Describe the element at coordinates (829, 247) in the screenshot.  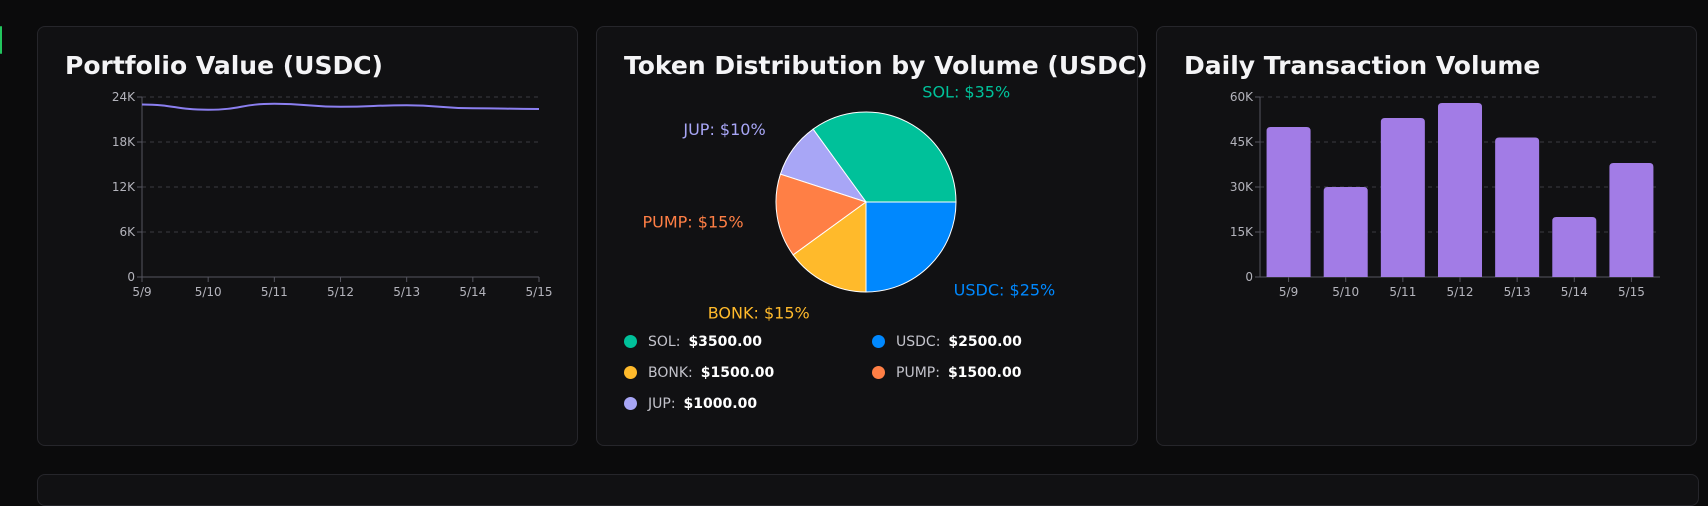
I see `pie-slice-bonk` at that location.